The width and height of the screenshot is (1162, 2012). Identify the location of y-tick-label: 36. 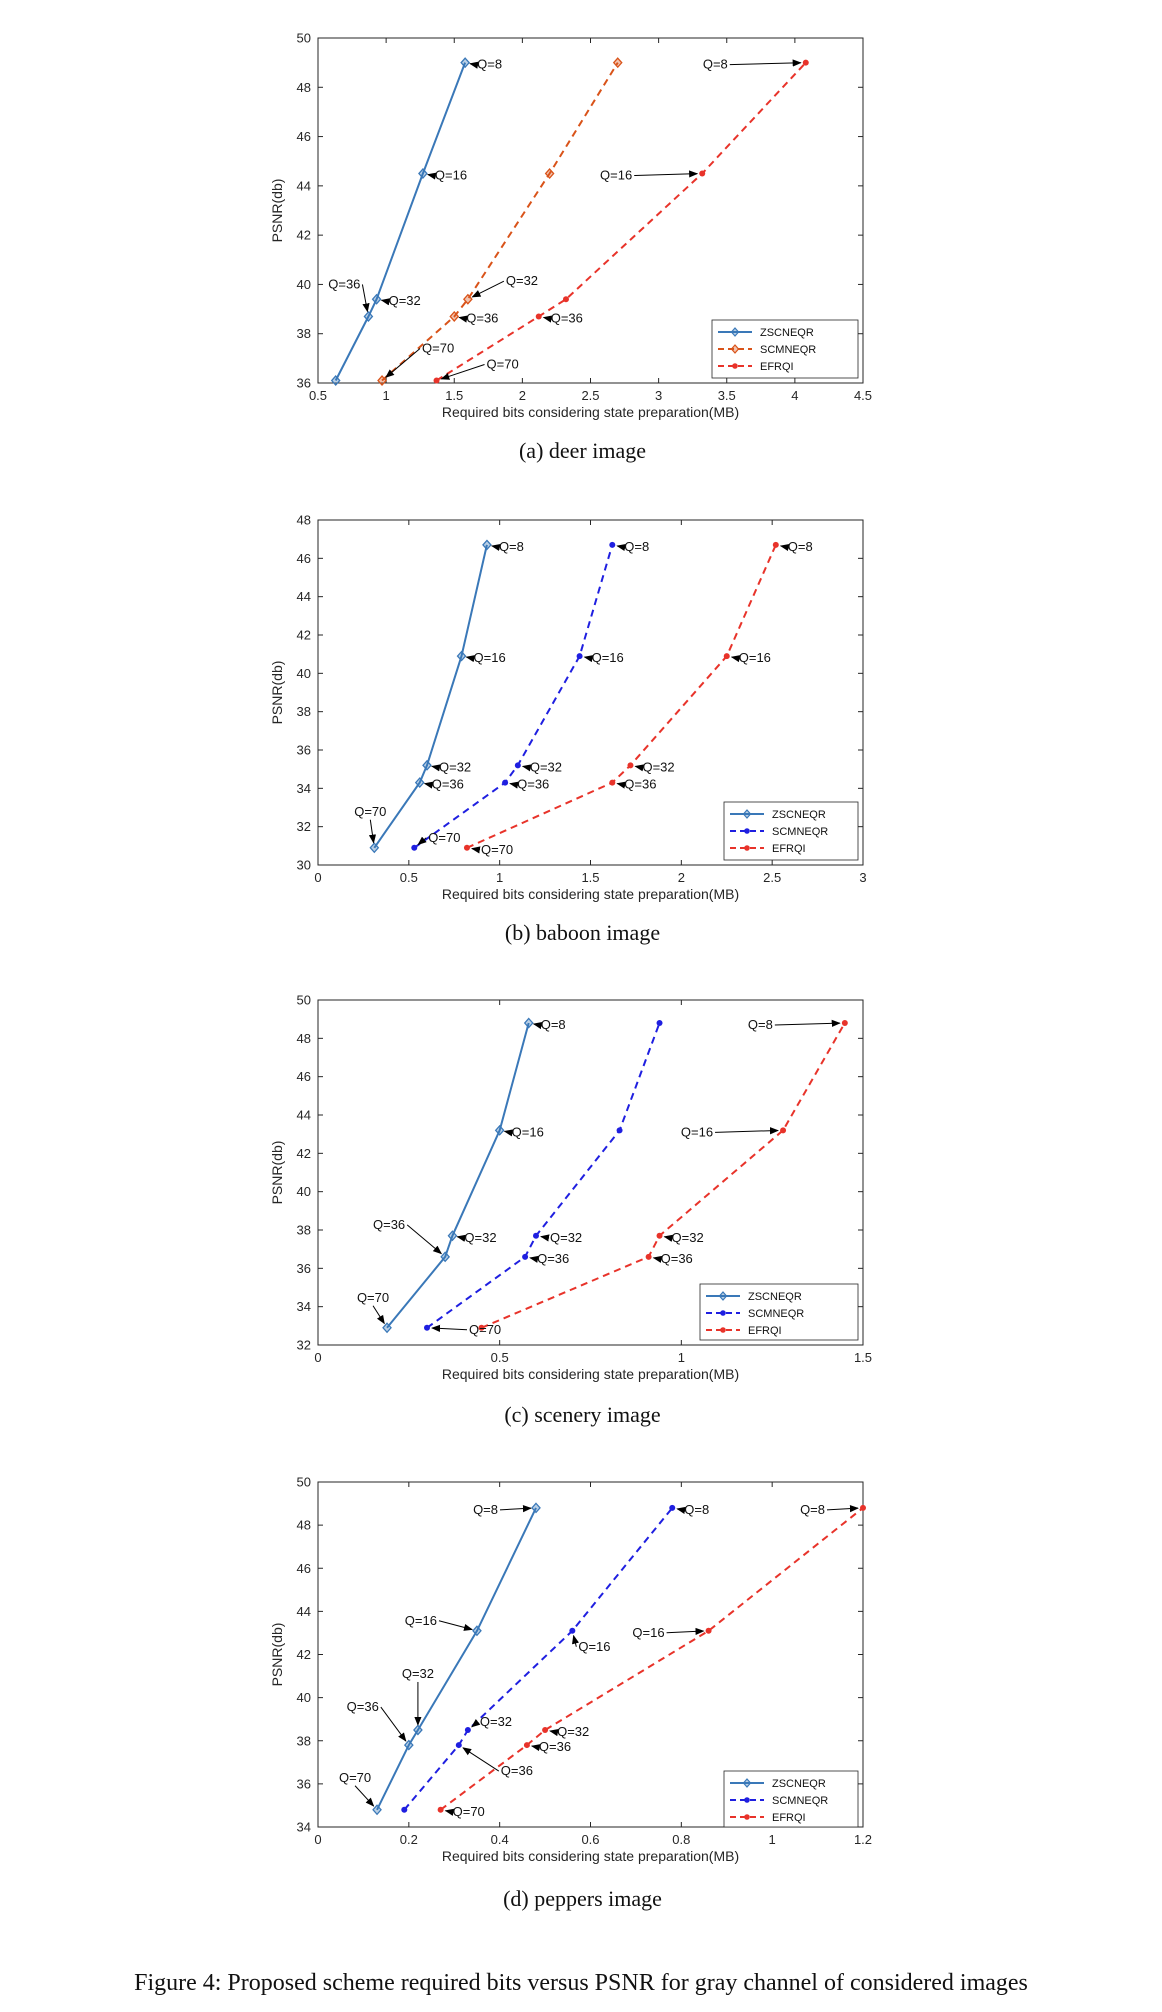
(304, 1783).